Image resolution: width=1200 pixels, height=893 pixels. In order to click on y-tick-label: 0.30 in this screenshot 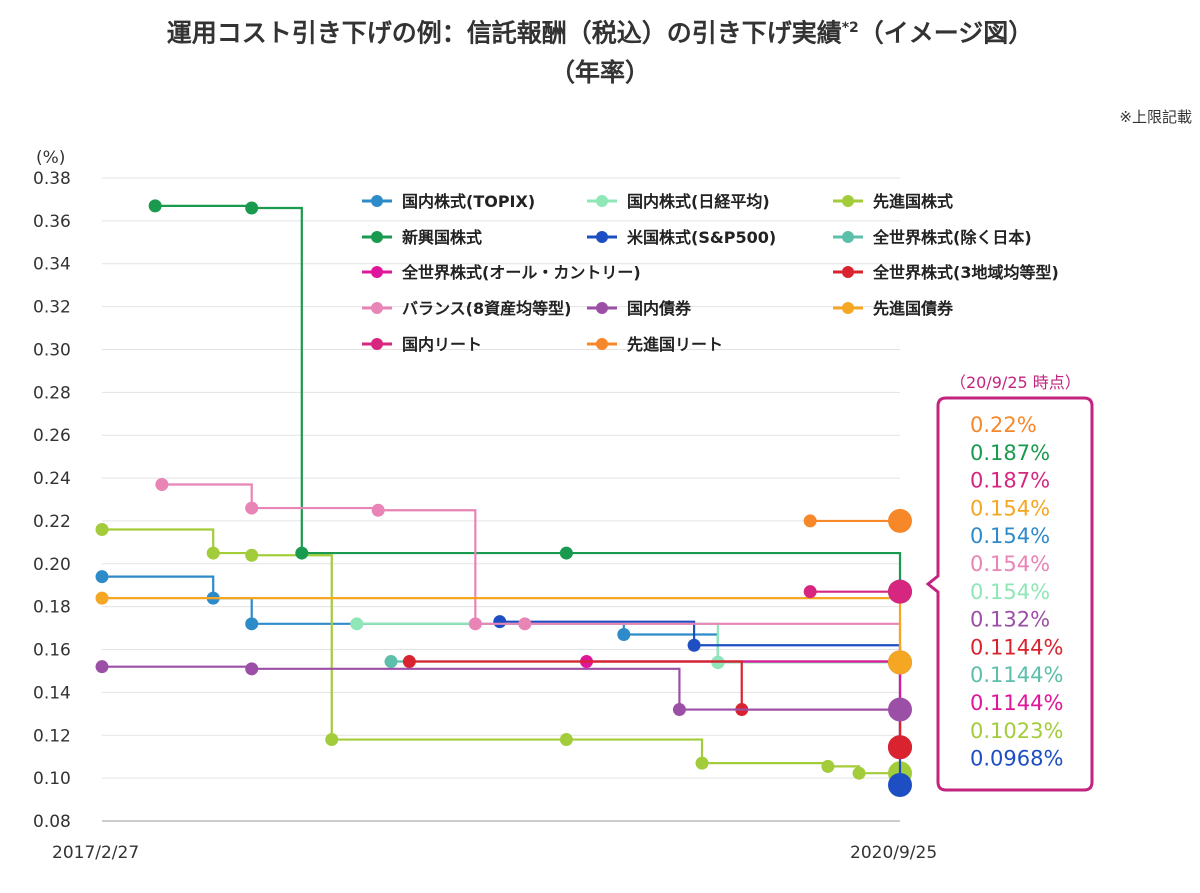, I will do `click(52, 350)`.